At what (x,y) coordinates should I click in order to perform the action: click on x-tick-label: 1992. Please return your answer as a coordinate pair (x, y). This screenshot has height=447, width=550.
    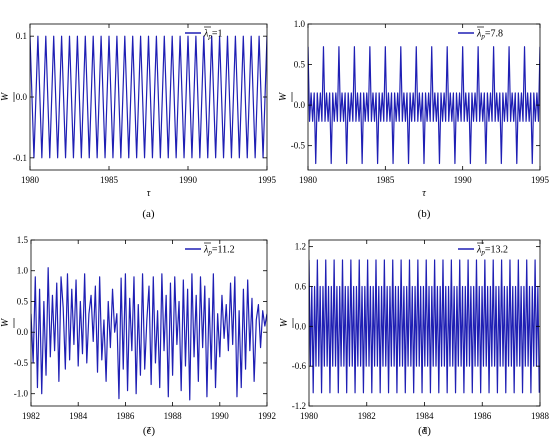
    Looking at the image, I should click on (267, 416).